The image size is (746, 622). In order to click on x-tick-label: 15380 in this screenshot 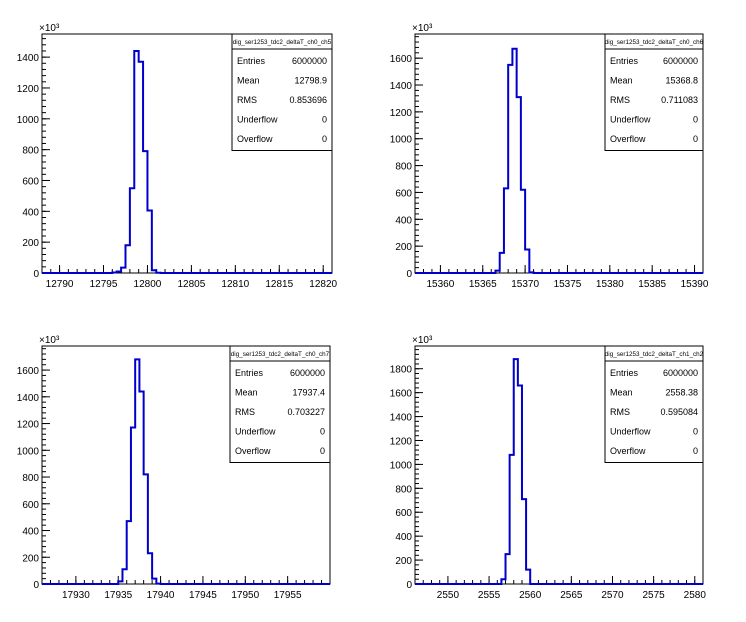, I will do `click(610, 284)`.